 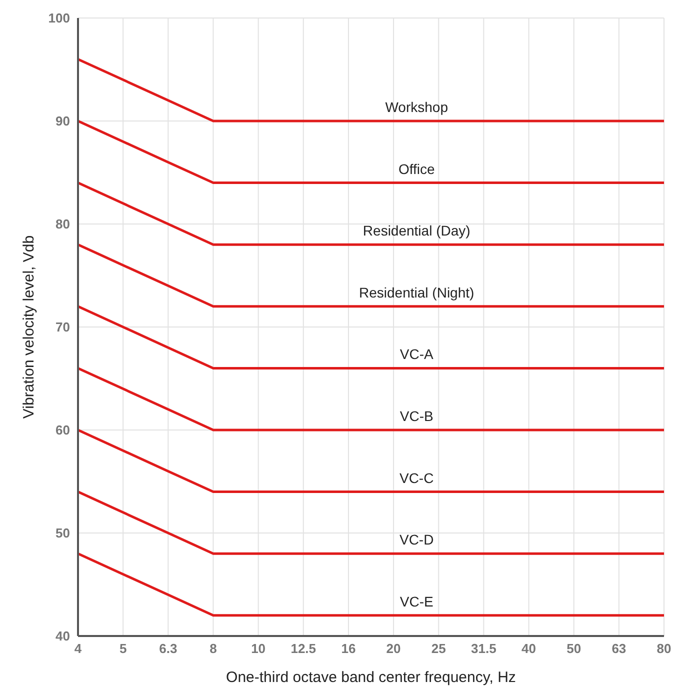 What do you see at coordinates (417, 354) in the screenshot?
I see `series-label: VC-A` at bounding box center [417, 354].